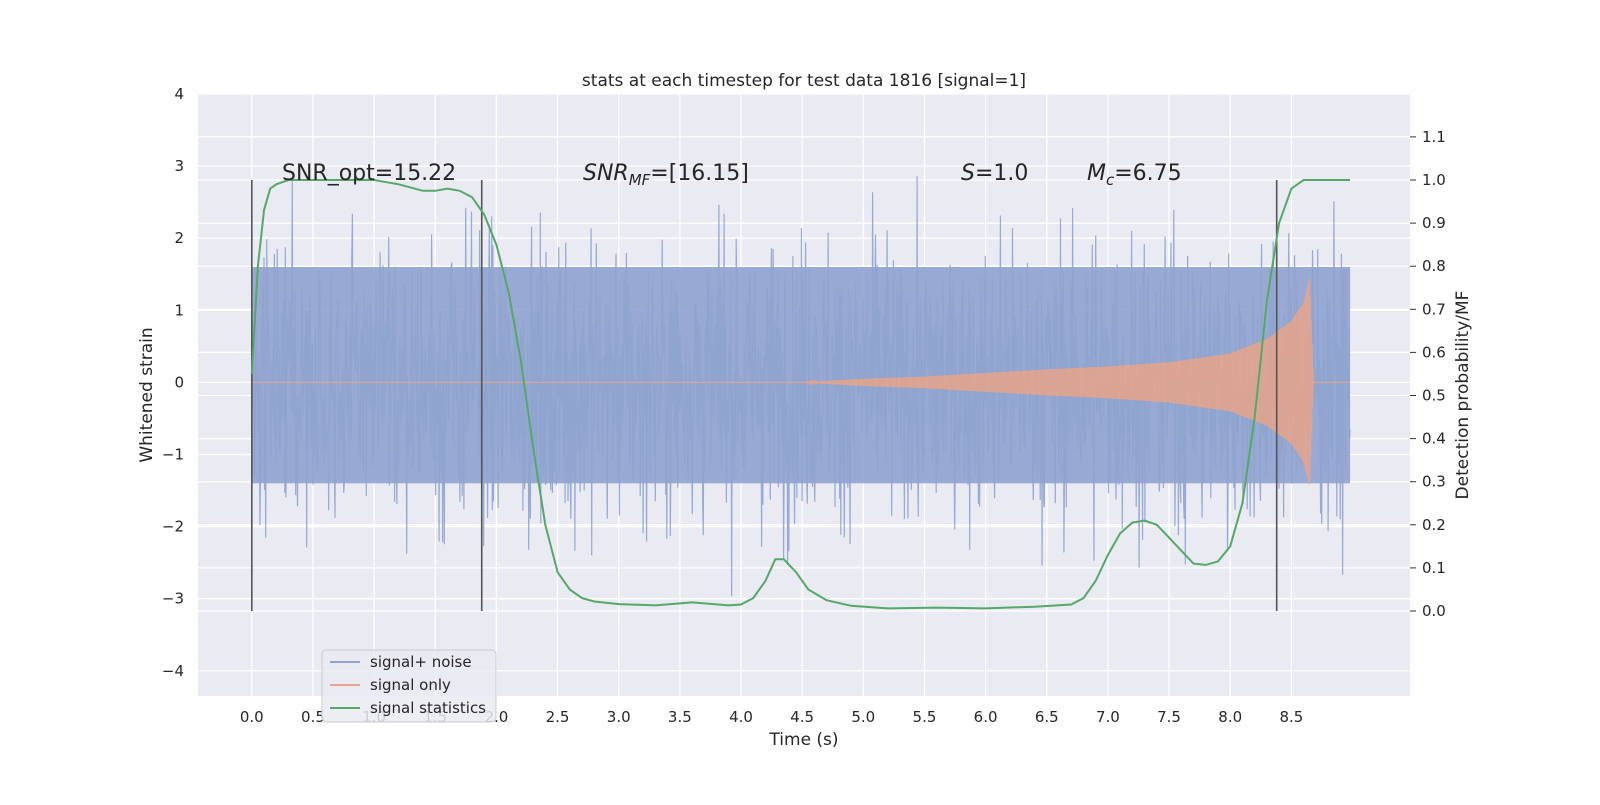  I want to click on y2-tick-label: 1.1, so click(1434, 137).